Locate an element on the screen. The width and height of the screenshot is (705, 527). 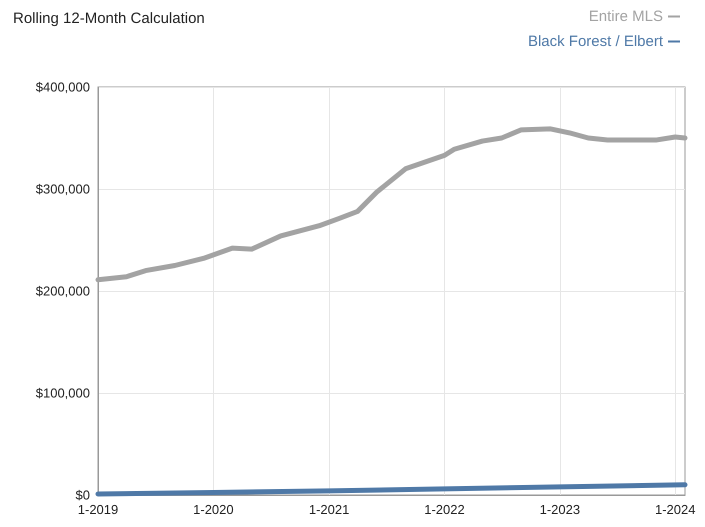
x-tick-label: 1-2019 is located at coordinates (98, 509).